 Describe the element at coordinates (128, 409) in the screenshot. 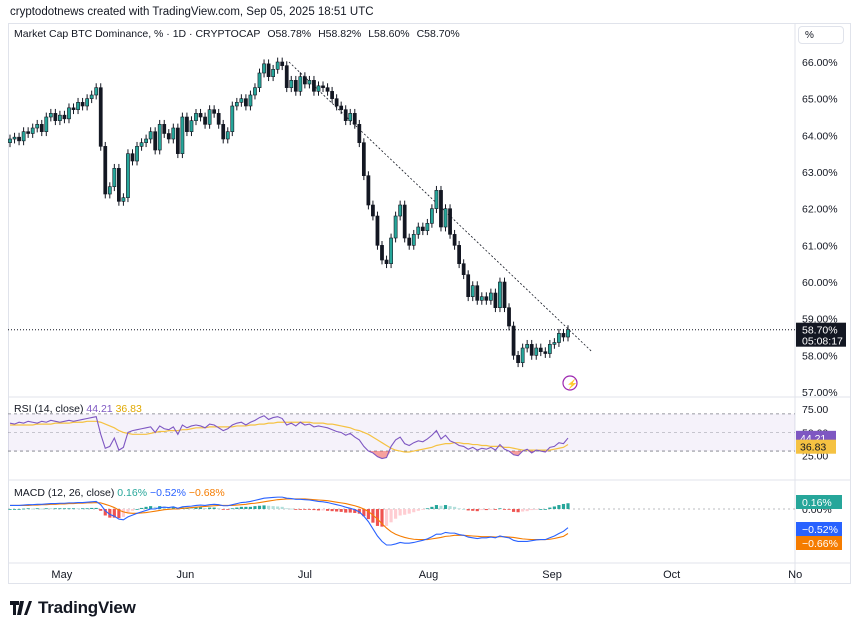

I see `rsi-ma-value: 36.83` at that location.